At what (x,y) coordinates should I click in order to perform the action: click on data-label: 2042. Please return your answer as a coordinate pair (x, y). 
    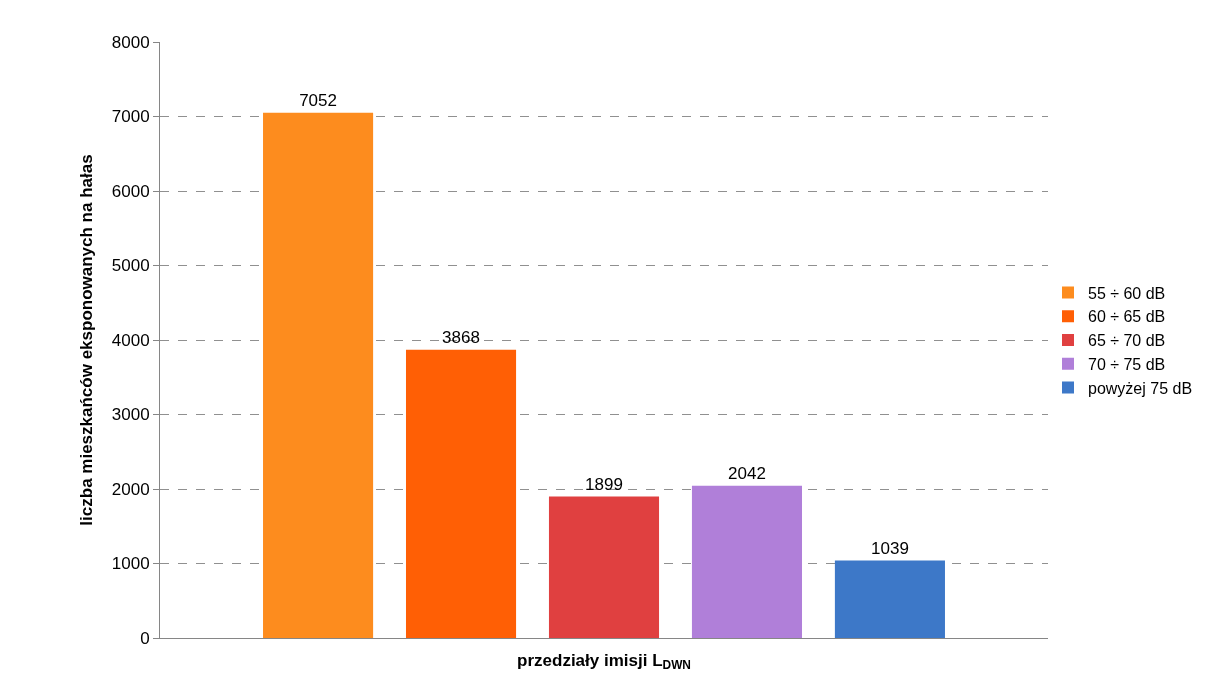
    Looking at the image, I should click on (747, 473).